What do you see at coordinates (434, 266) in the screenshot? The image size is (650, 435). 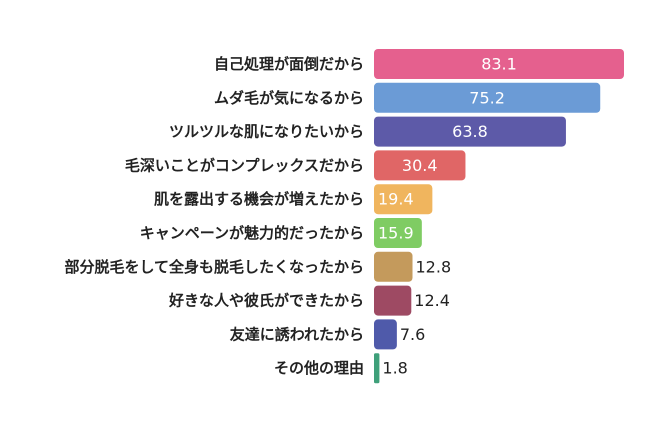 I see `value-label: 12.8` at bounding box center [434, 266].